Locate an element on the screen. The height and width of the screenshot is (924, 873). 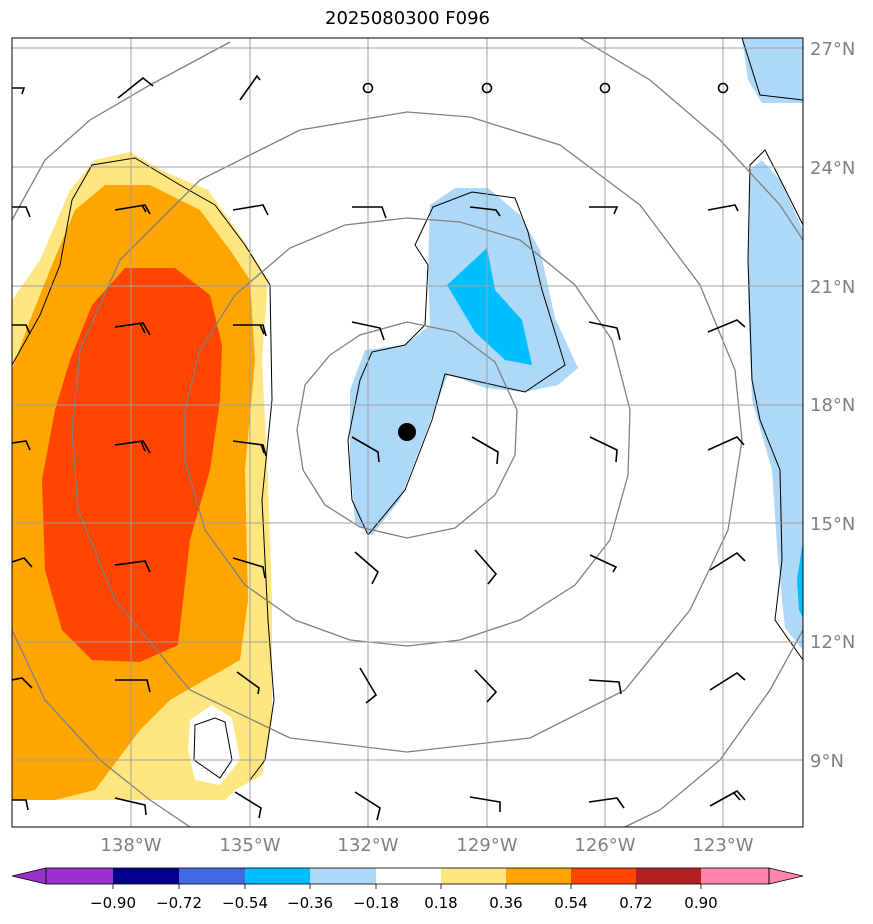
lon-label: 135°W is located at coordinates (249, 845).